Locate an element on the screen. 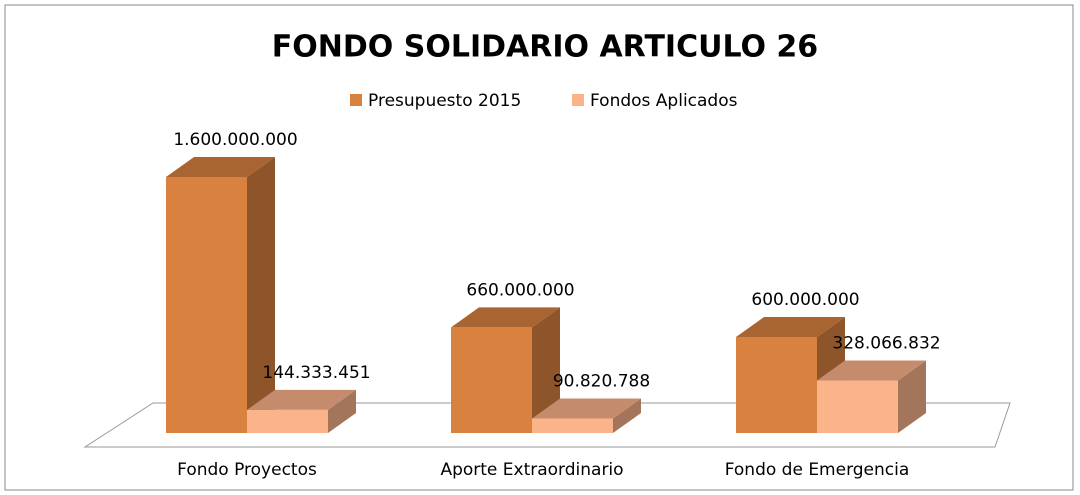 Image resolution: width=1080 pixels, height=495 pixels. chart-title: FONDO SOLIDARIO ARTICULO 26 is located at coordinates (545, 47).